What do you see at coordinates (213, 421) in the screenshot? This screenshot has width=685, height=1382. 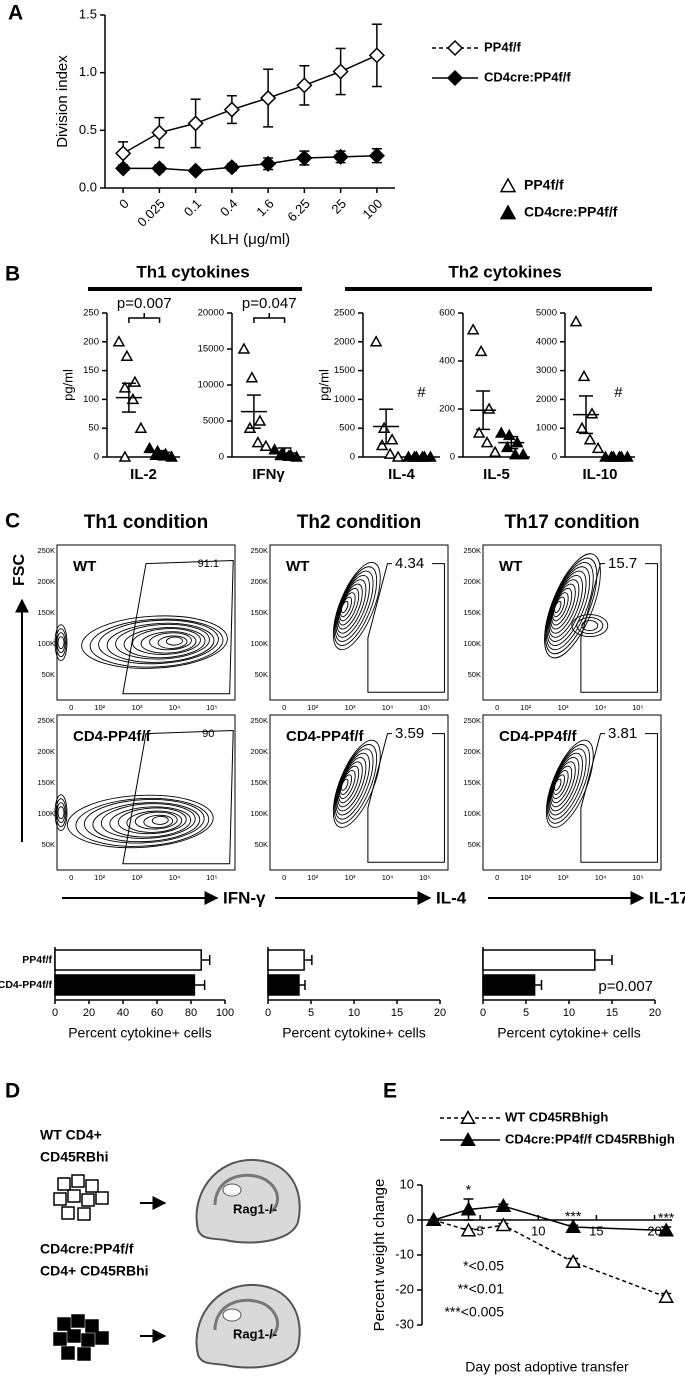 I see `y-tick-label: 5000` at bounding box center [213, 421].